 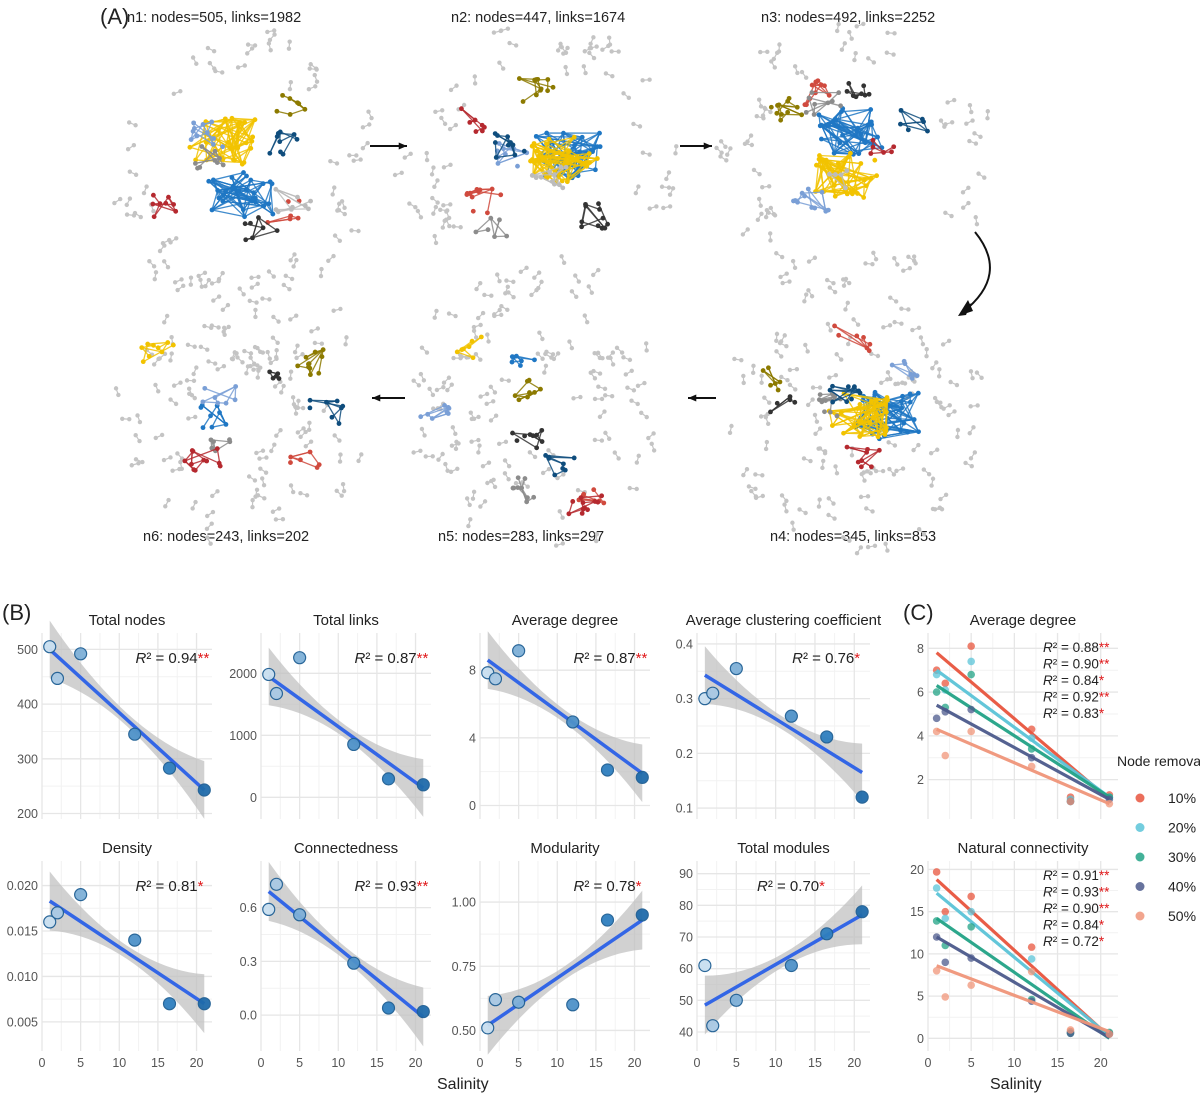 I want to click on legend-swatch, so click(x=1140, y=857).